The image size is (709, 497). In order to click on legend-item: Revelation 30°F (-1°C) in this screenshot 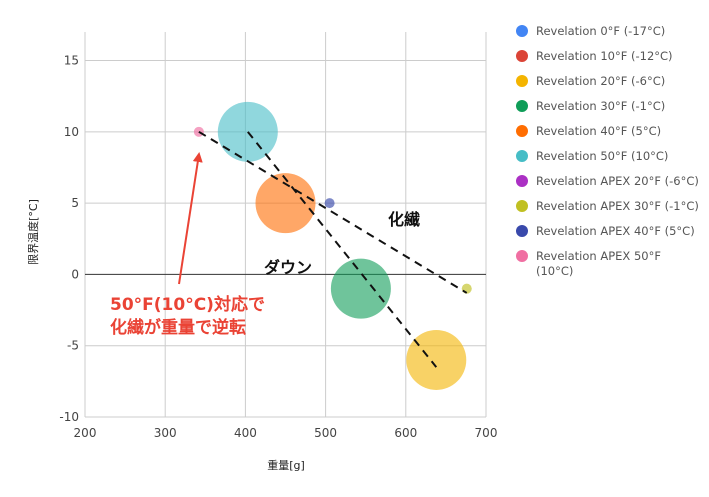, I will do `click(607, 106)`.